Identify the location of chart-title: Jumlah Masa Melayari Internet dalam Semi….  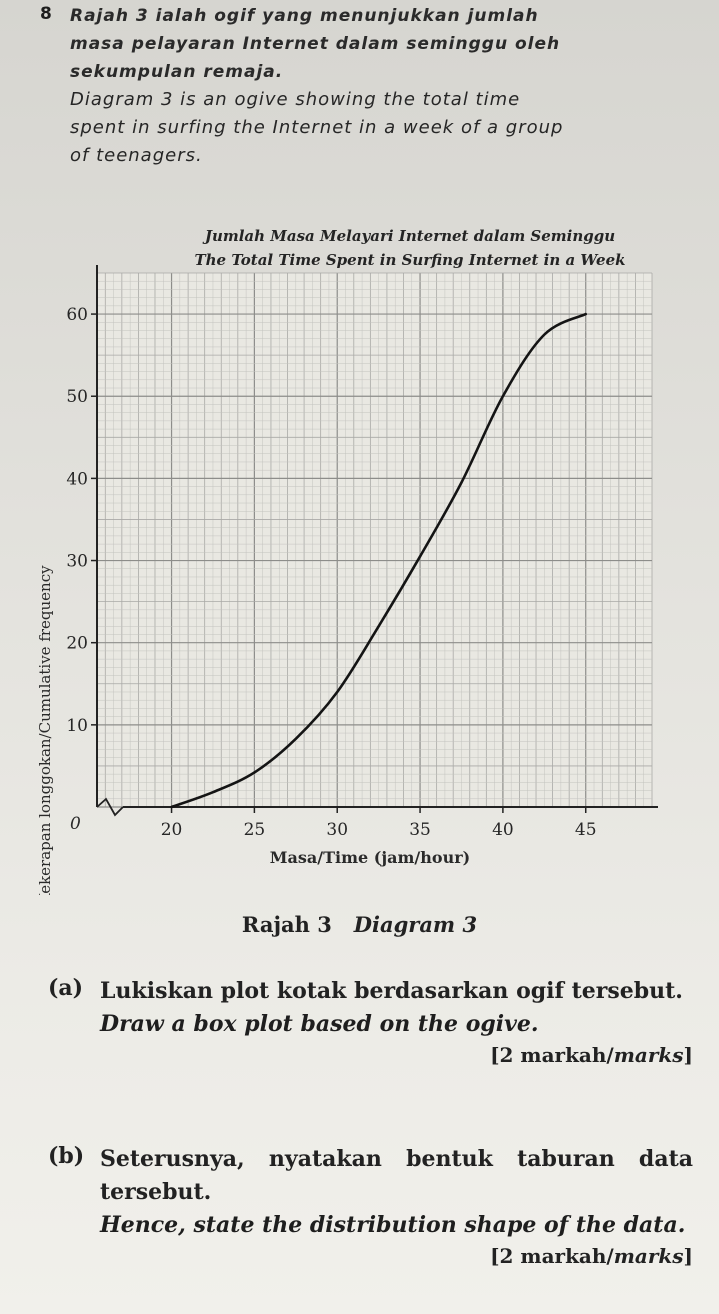
(410, 236).